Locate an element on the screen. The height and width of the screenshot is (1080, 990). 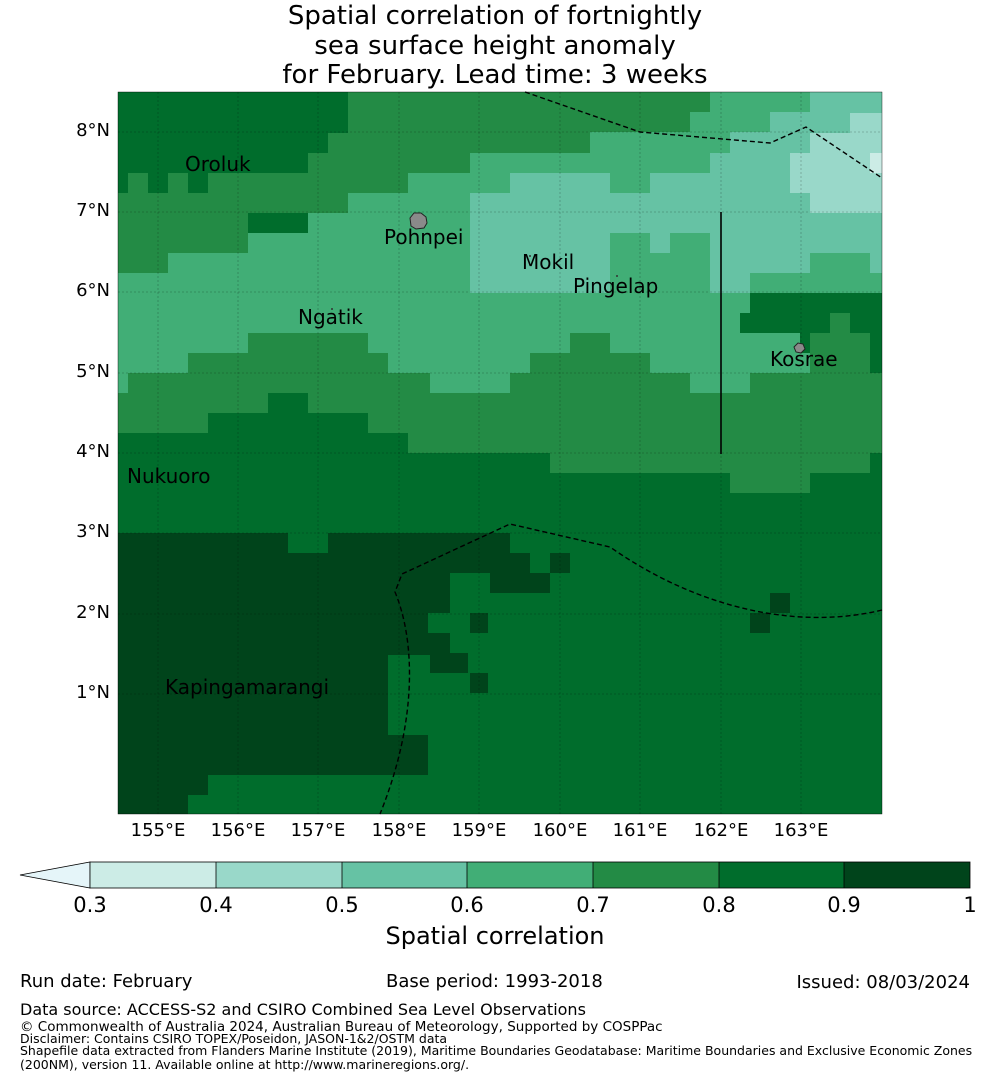
colorbar-tick-0.3: 0.3 is located at coordinates (90, 905).